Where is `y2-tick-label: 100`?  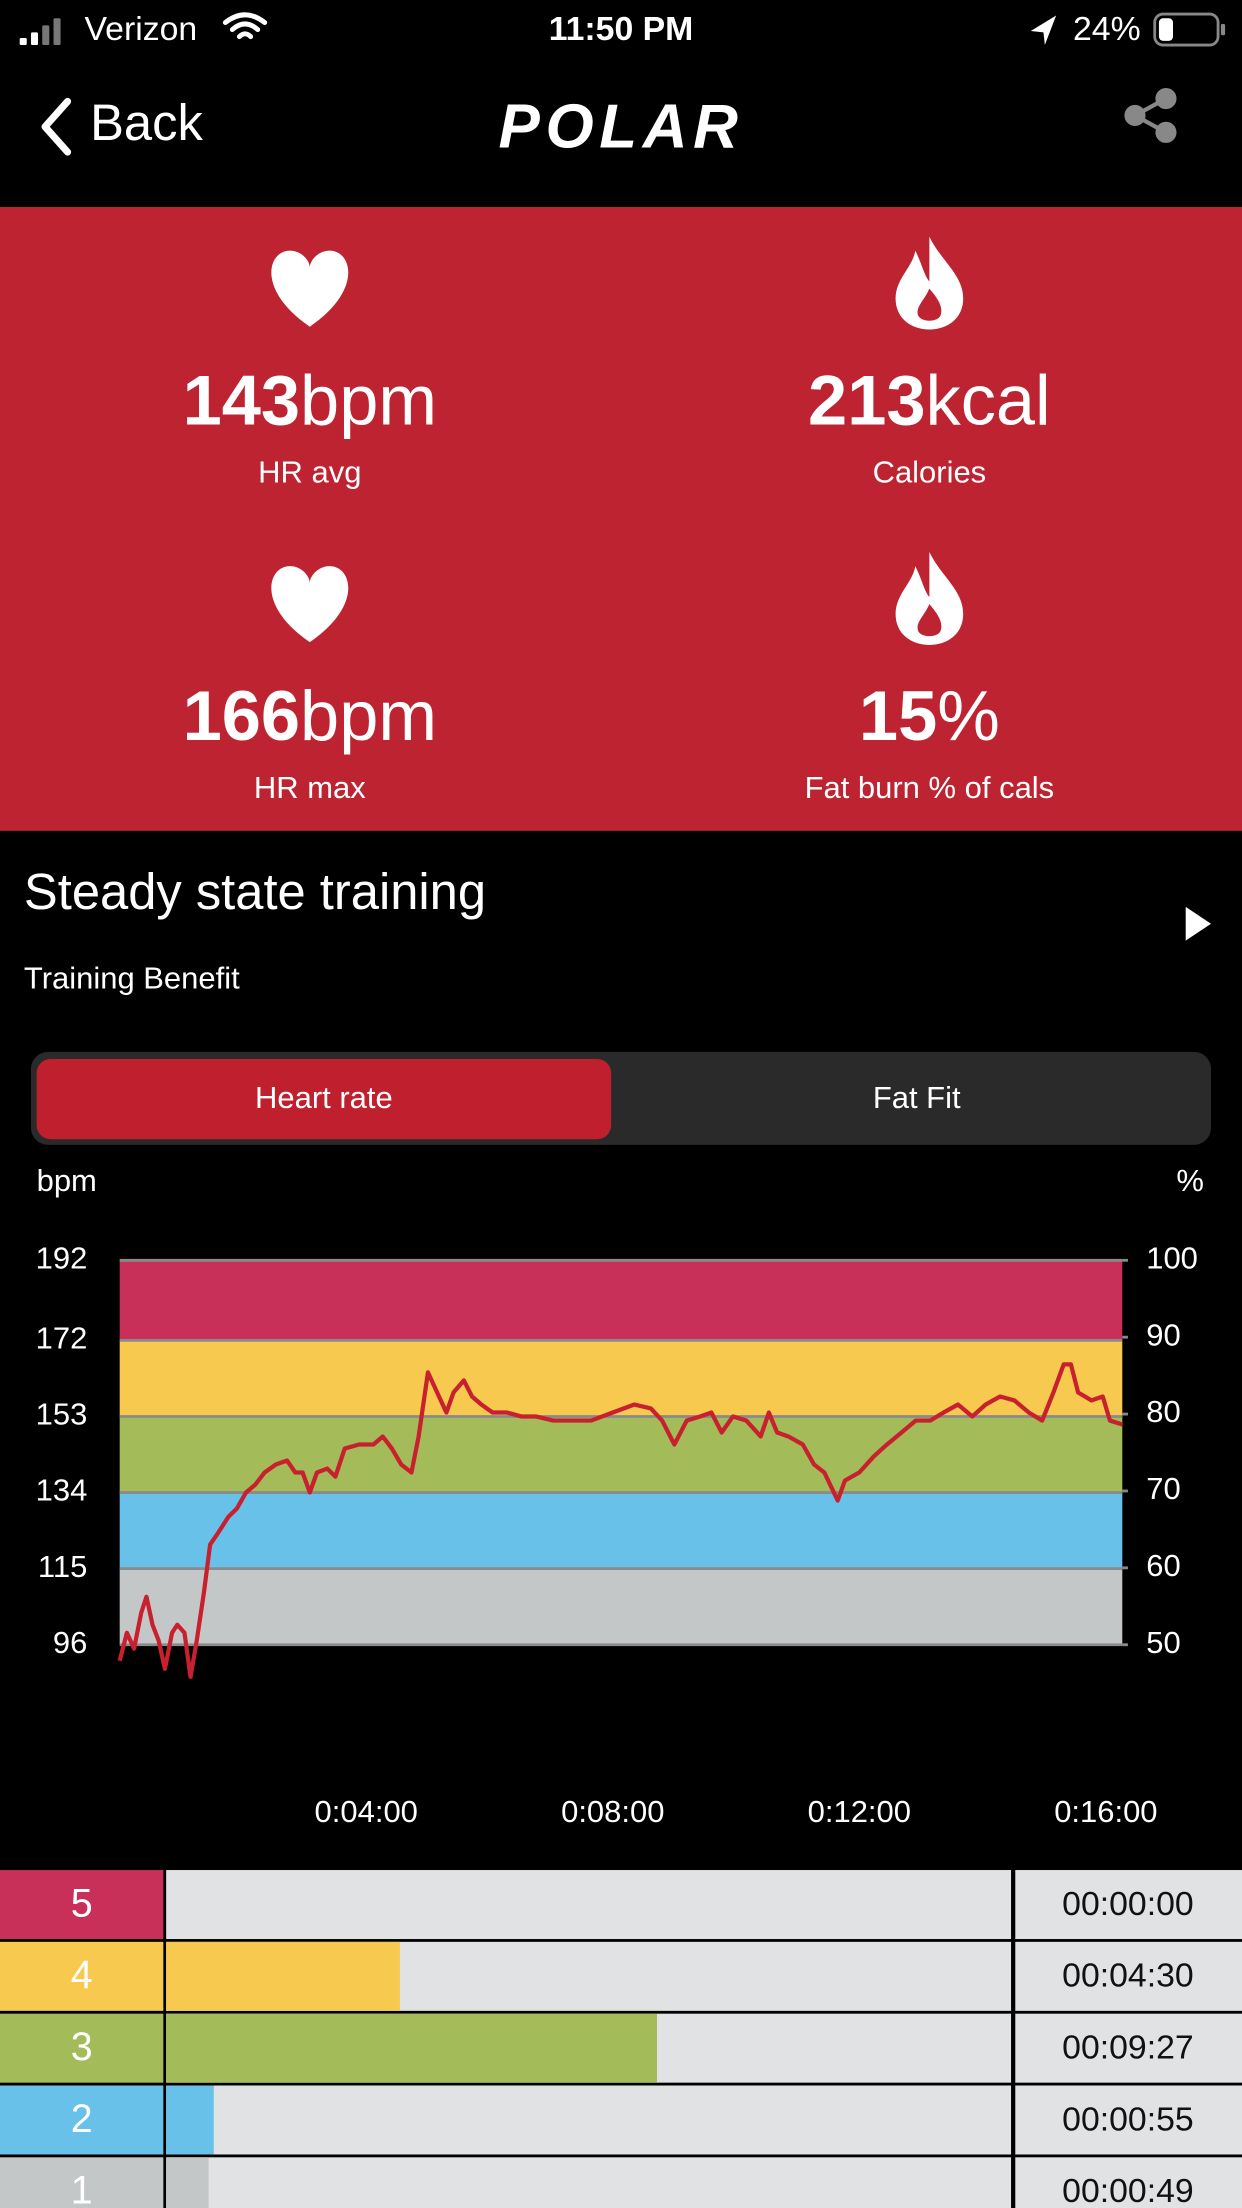
y2-tick-label: 100 is located at coordinates (1172, 1257).